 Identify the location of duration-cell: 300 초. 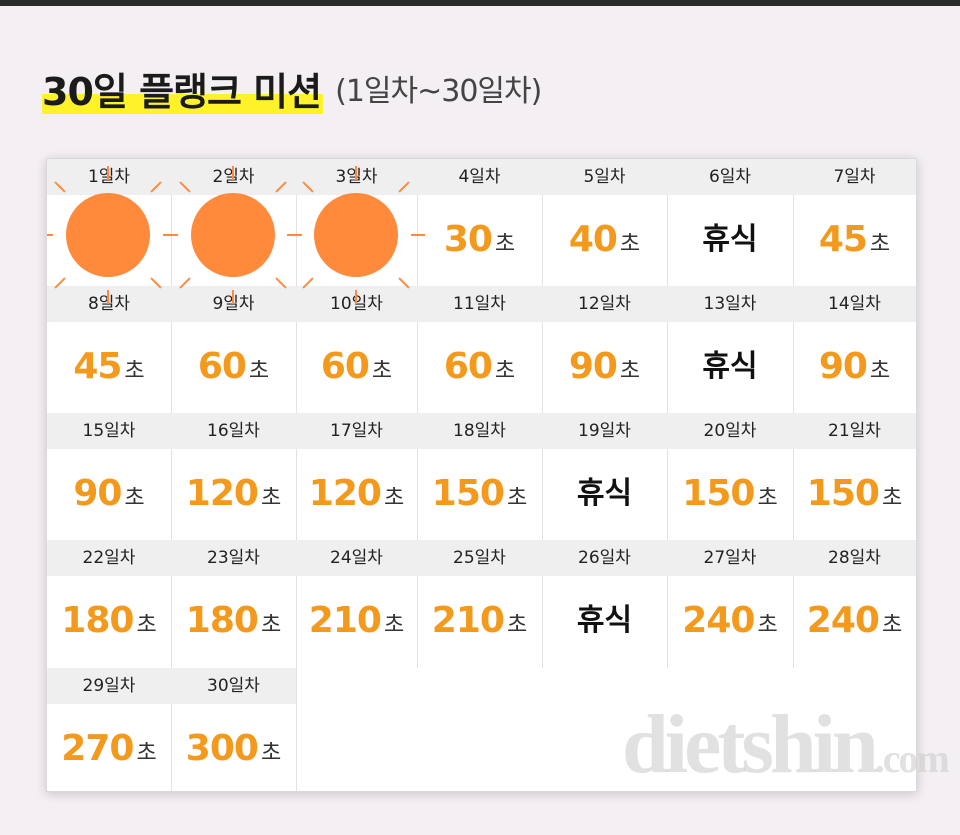
(233, 747).